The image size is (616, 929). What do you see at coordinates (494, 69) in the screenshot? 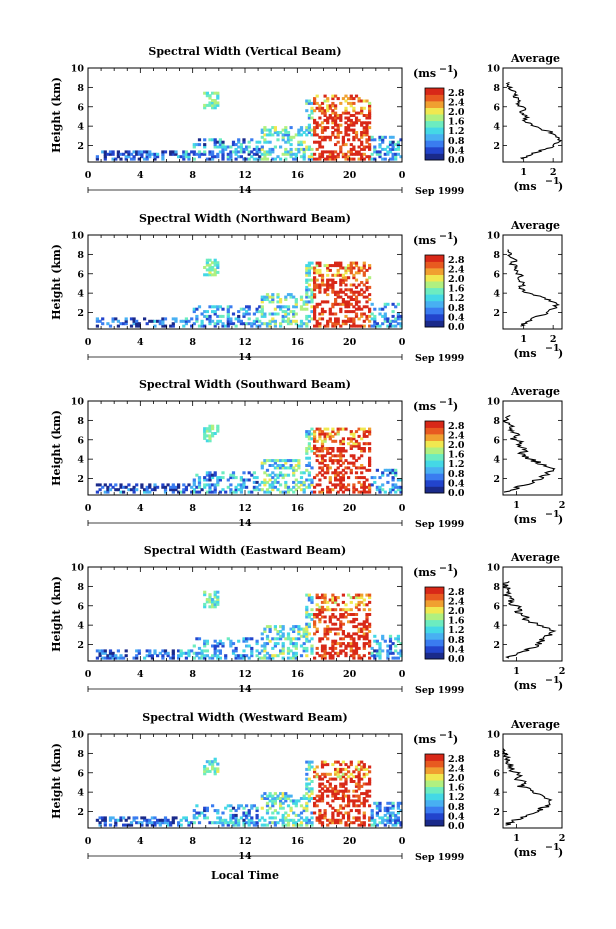
I see `average-y-tick-label: 10` at bounding box center [494, 69].